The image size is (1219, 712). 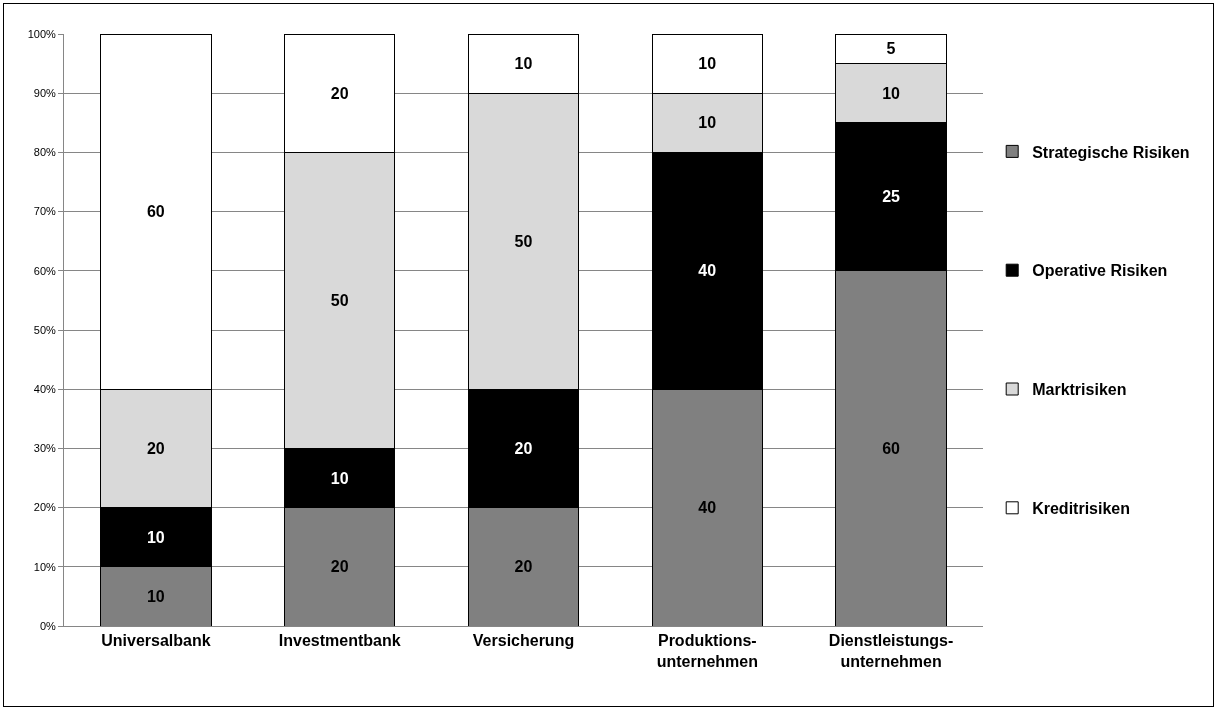 What do you see at coordinates (339, 641) in the screenshot?
I see `x-tick-label: Investmentbank` at bounding box center [339, 641].